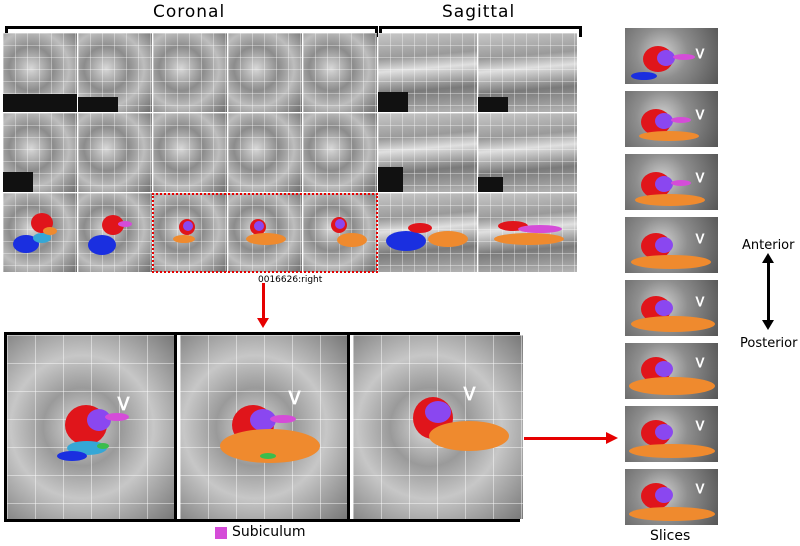 This screenshot has height=546, width=800. I want to click on zoomed-tile-2: <, so click(265, 427).